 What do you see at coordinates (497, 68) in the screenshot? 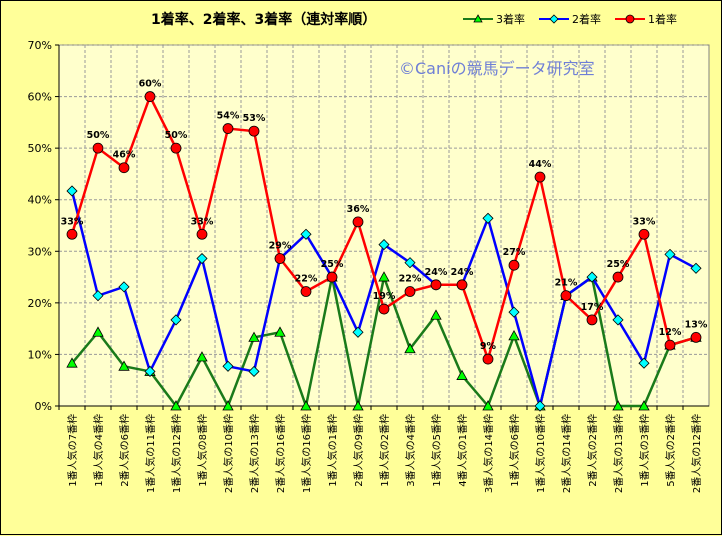
I see `watermark: ©Caniの競馬データ研究室` at bounding box center [497, 68].